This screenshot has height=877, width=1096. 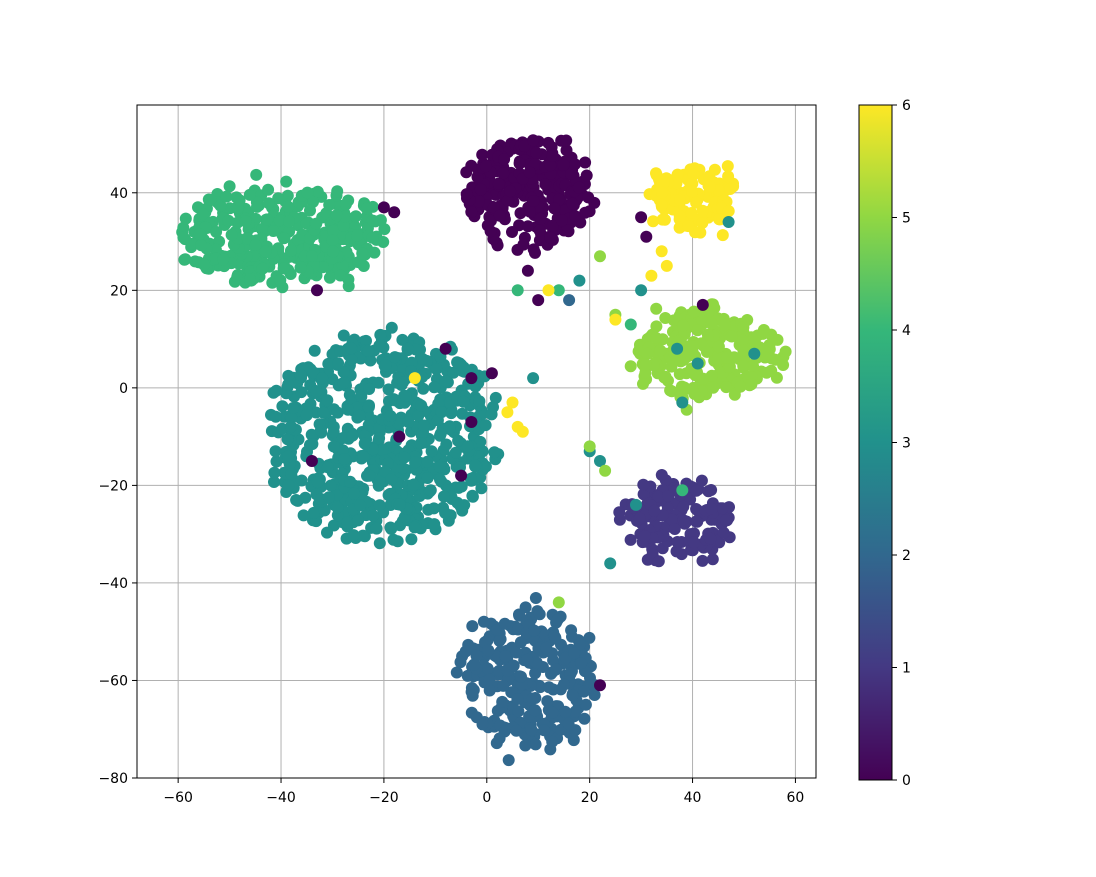 I want to click on x-axis: −60 −40 −20 0 20 40 60, so click(x=483, y=792).